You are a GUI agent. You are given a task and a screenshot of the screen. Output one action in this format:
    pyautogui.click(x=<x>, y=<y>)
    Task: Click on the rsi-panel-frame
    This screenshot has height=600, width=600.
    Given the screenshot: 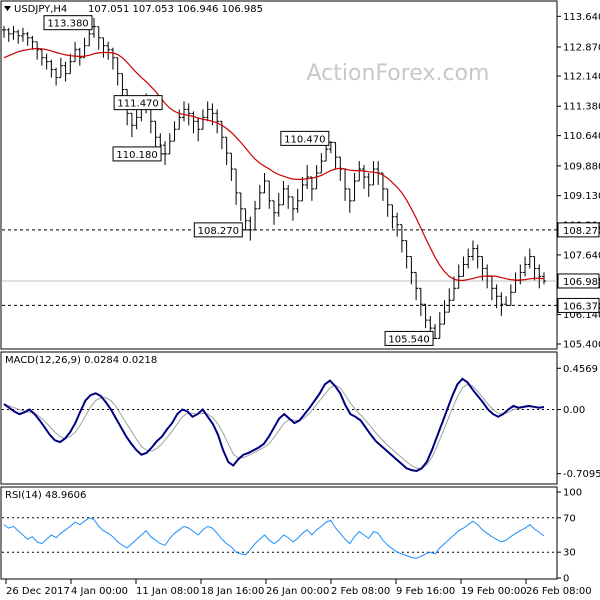 What is the action you would take?
    pyautogui.click(x=279, y=533)
    